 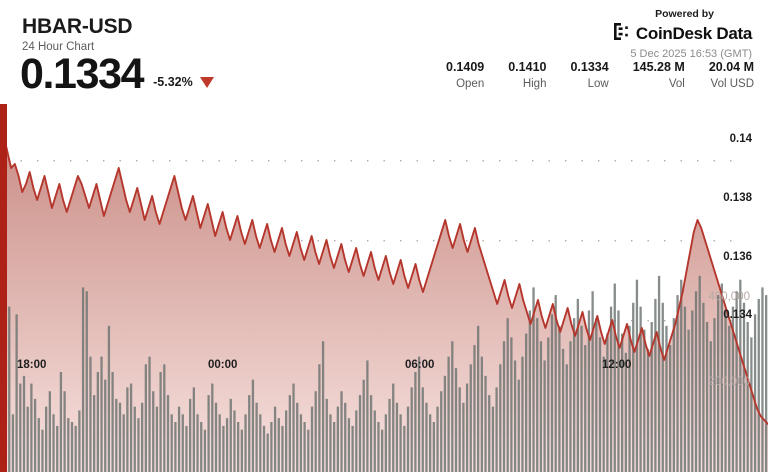 I want to click on y-axis-label-2: 0.136, so click(x=737, y=257).